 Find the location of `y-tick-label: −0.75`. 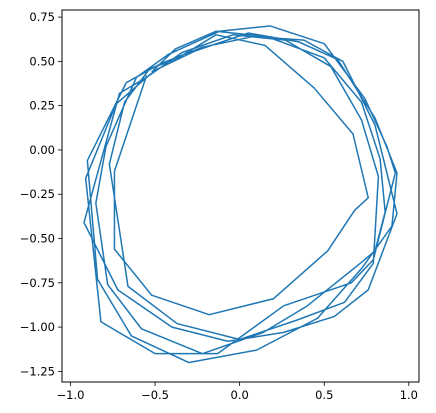

y-tick-label: −0.75 is located at coordinates (37, 283).